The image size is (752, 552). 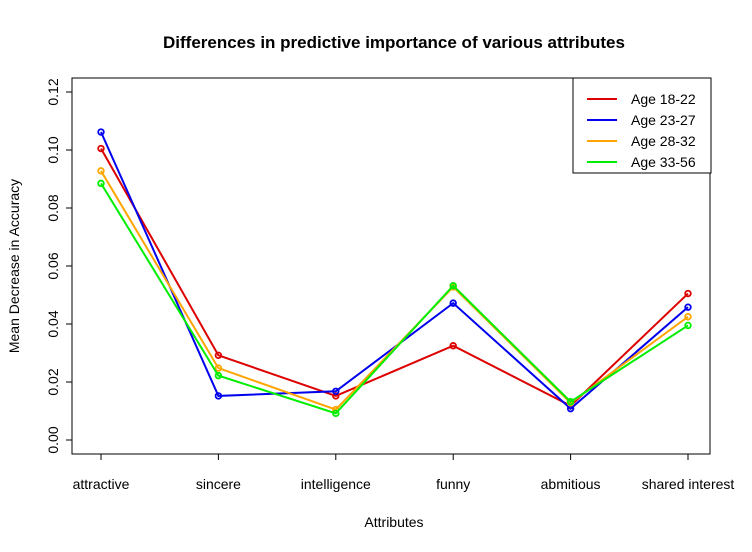 I want to click on x-tick-label: funny, so click(x=453, y=484).